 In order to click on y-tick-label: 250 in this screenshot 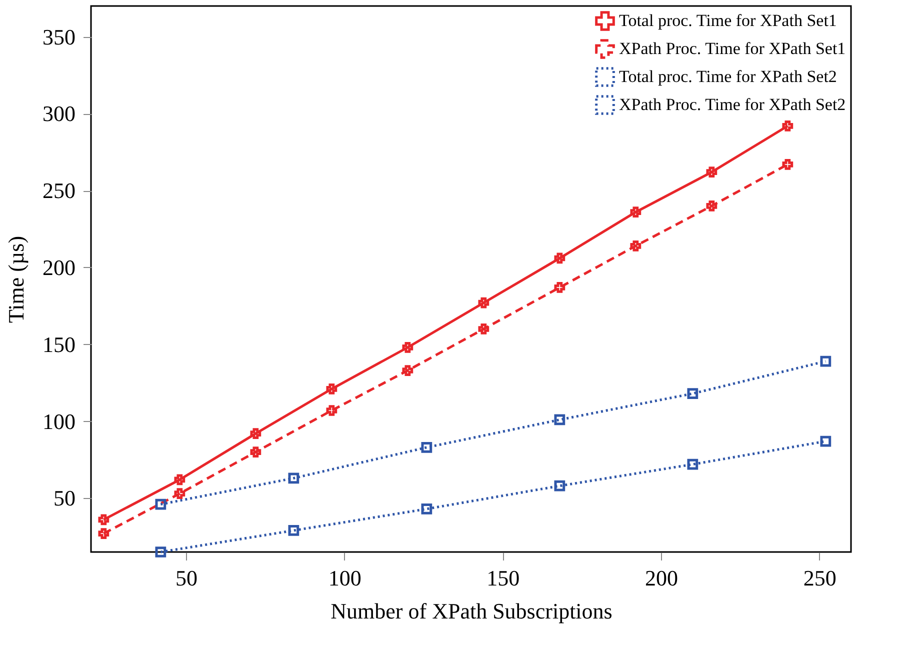, I will do `click(59, 191)`.